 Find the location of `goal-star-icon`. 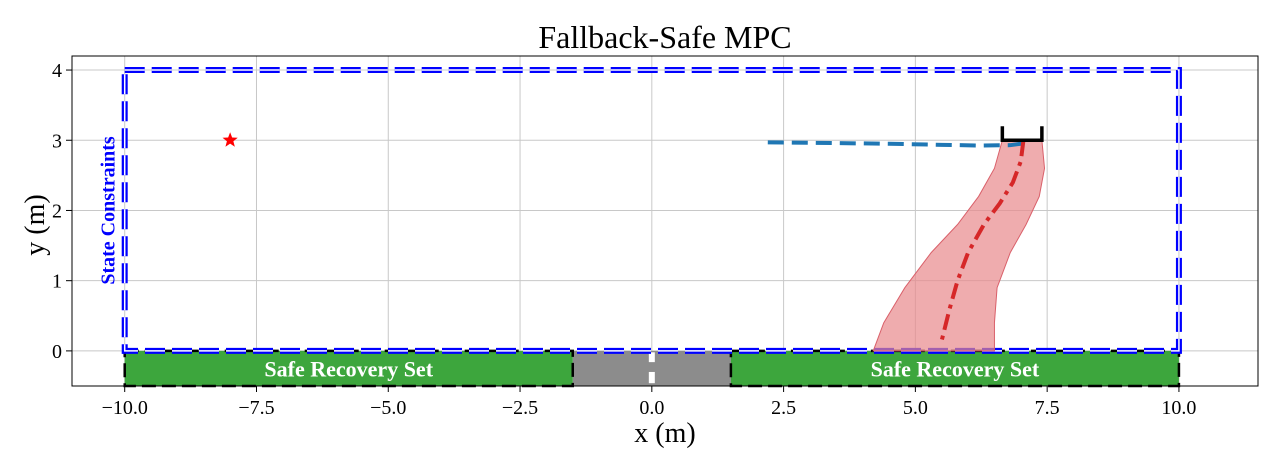

goal-star-icon is located at coordinates (230, 139).